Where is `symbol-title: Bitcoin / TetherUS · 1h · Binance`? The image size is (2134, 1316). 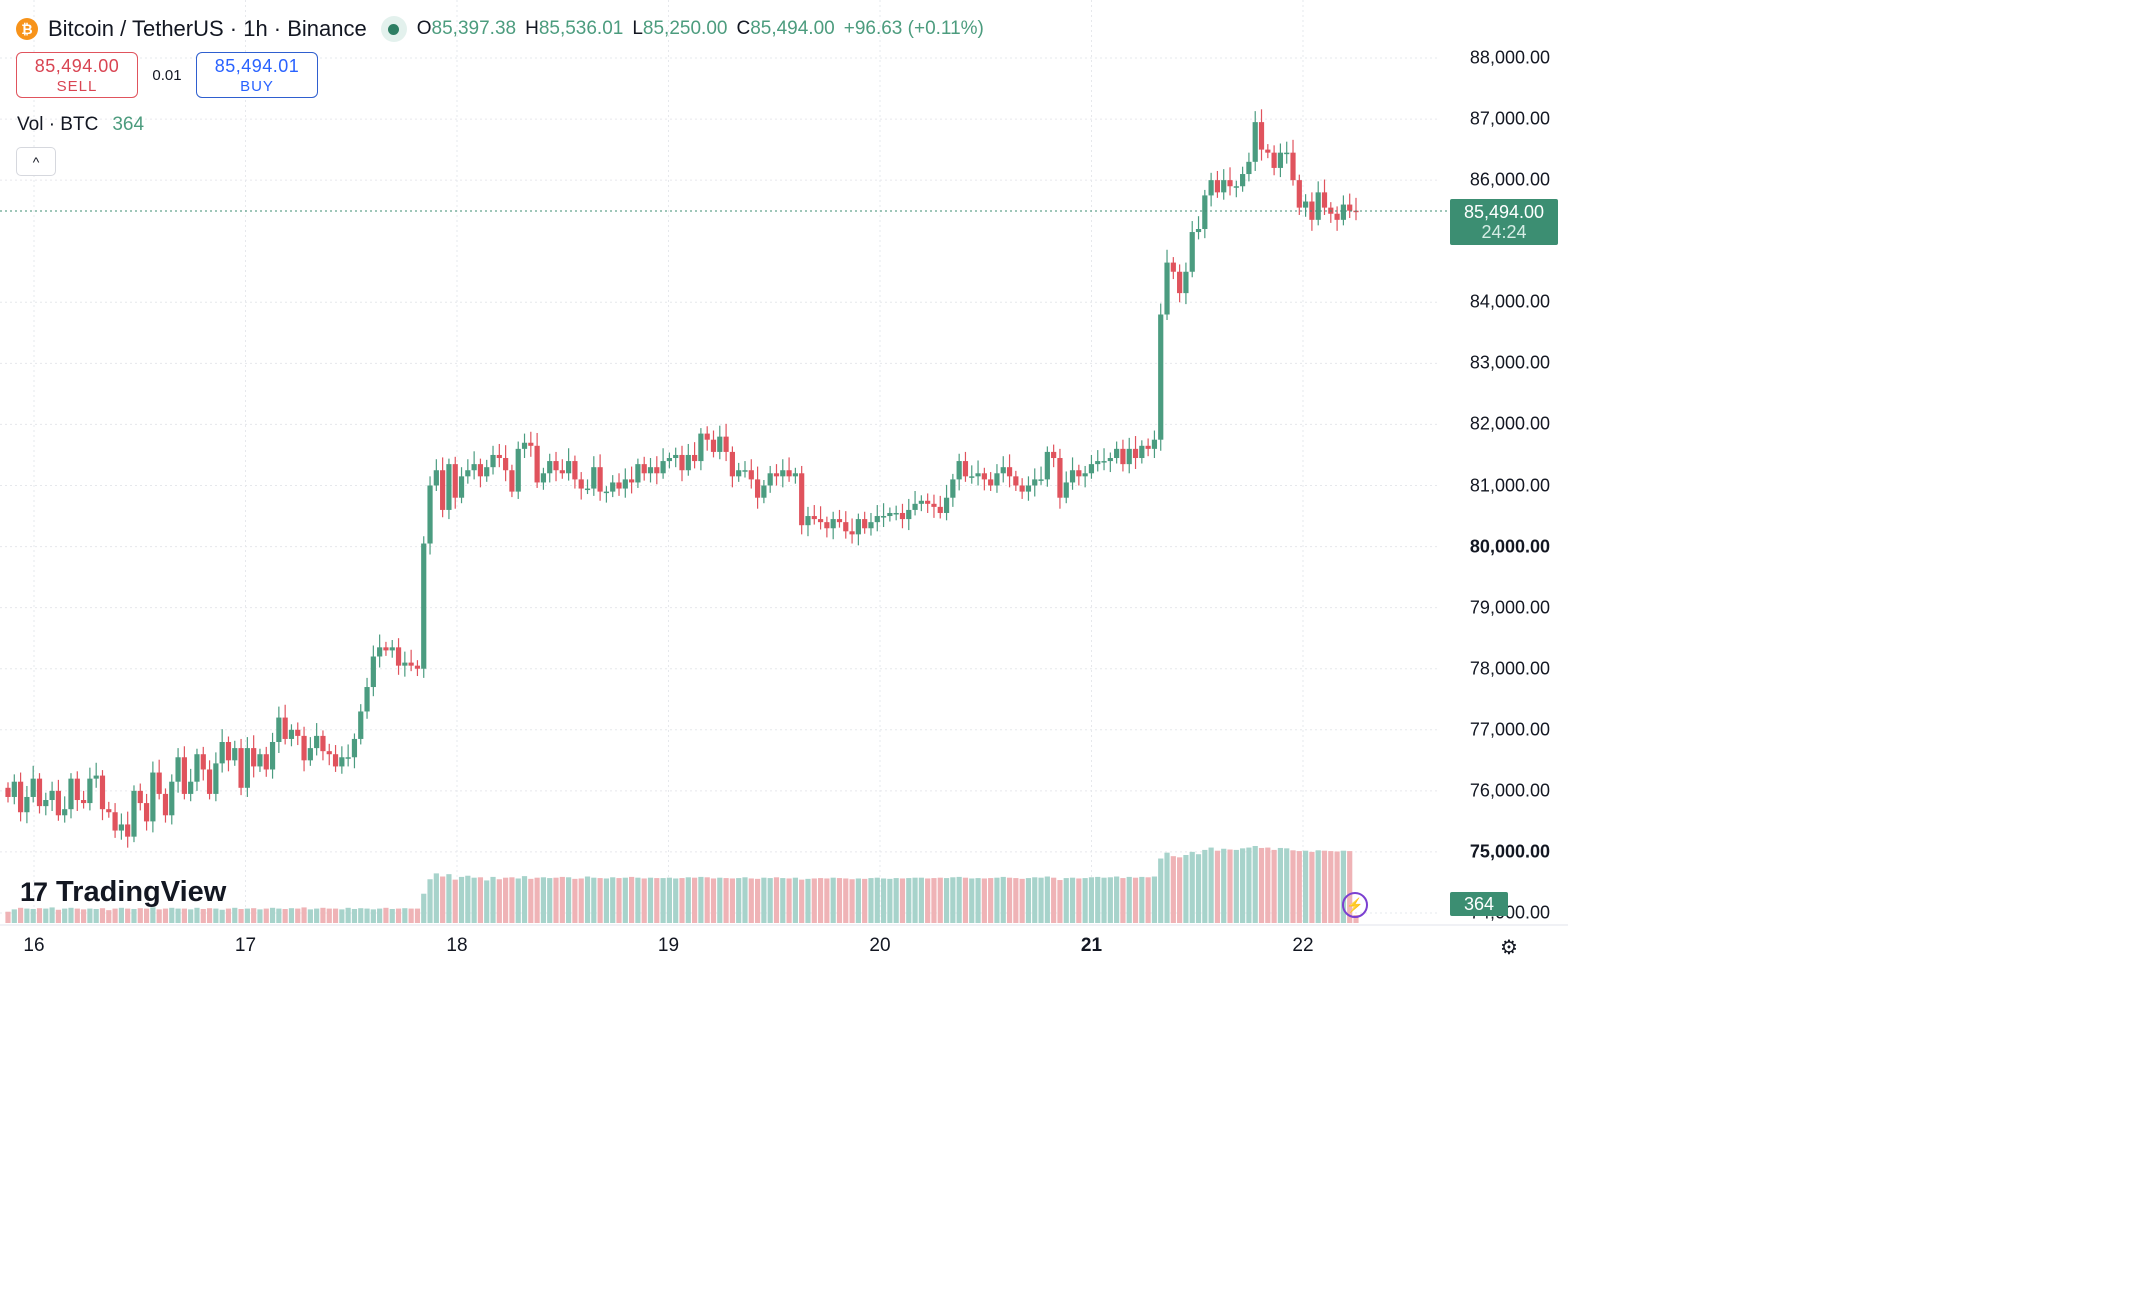 symbol-title: Bitcoin / TetherUS · 1h · Binance is located at coordinates (207, 28).